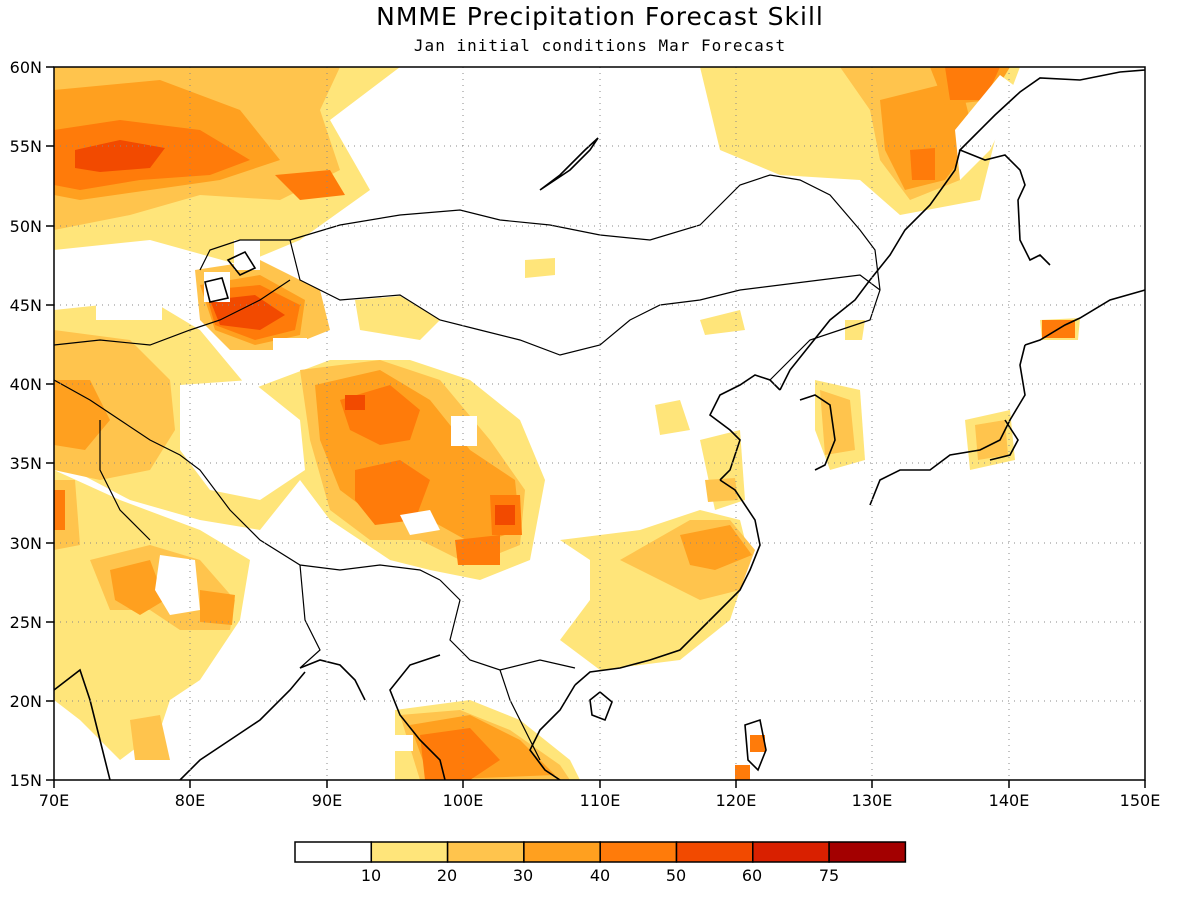 This screenshot has height=900, width=1200. Describe the element at coordinates (676, 875) in the screenshot. I see `colorbar-label: 50` at that location.